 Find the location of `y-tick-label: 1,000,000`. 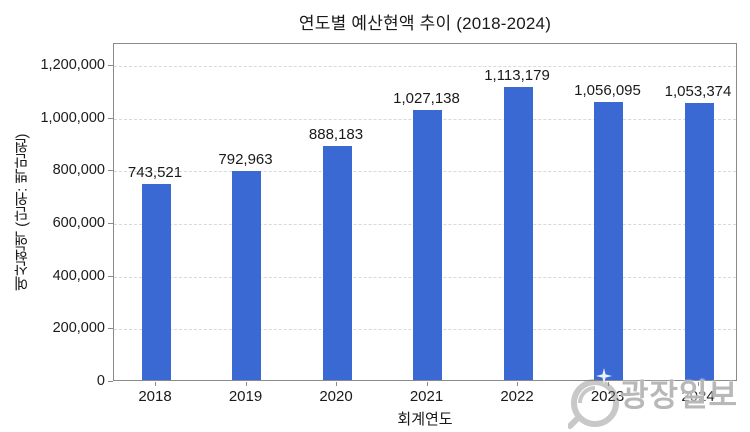

y-tick-label: 1,000,000 is located at coordinates (72, 117).